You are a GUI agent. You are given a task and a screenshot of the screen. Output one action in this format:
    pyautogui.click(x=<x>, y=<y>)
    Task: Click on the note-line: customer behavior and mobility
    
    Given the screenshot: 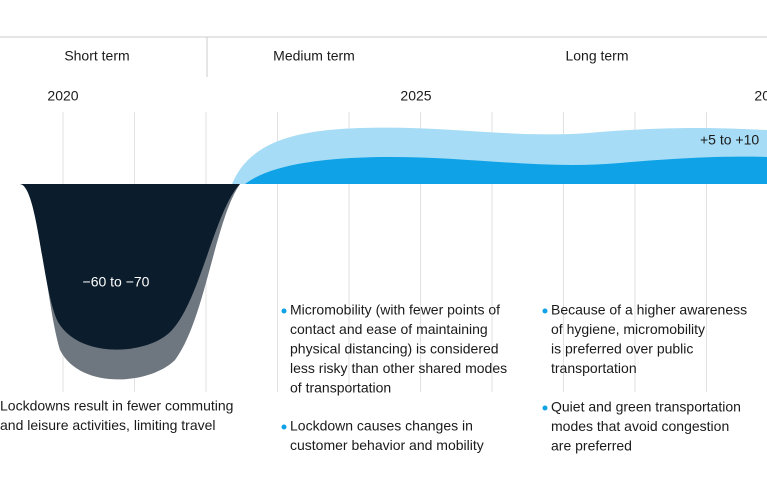 What is the action you would take?
    pyautogui.click(x=387, y=445)
    